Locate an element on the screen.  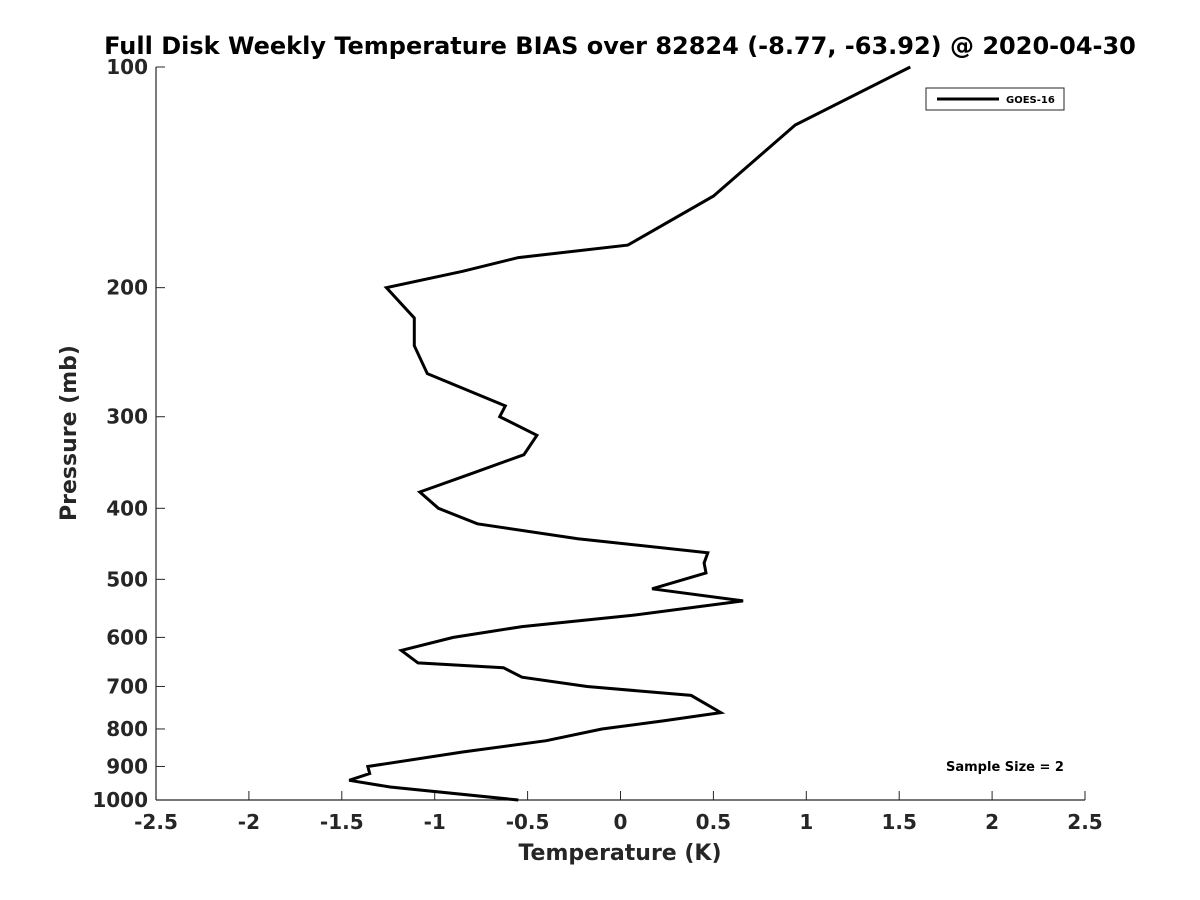
sample-size-annotation: Sample Size = 2 is located at coordinates (1005, 767).